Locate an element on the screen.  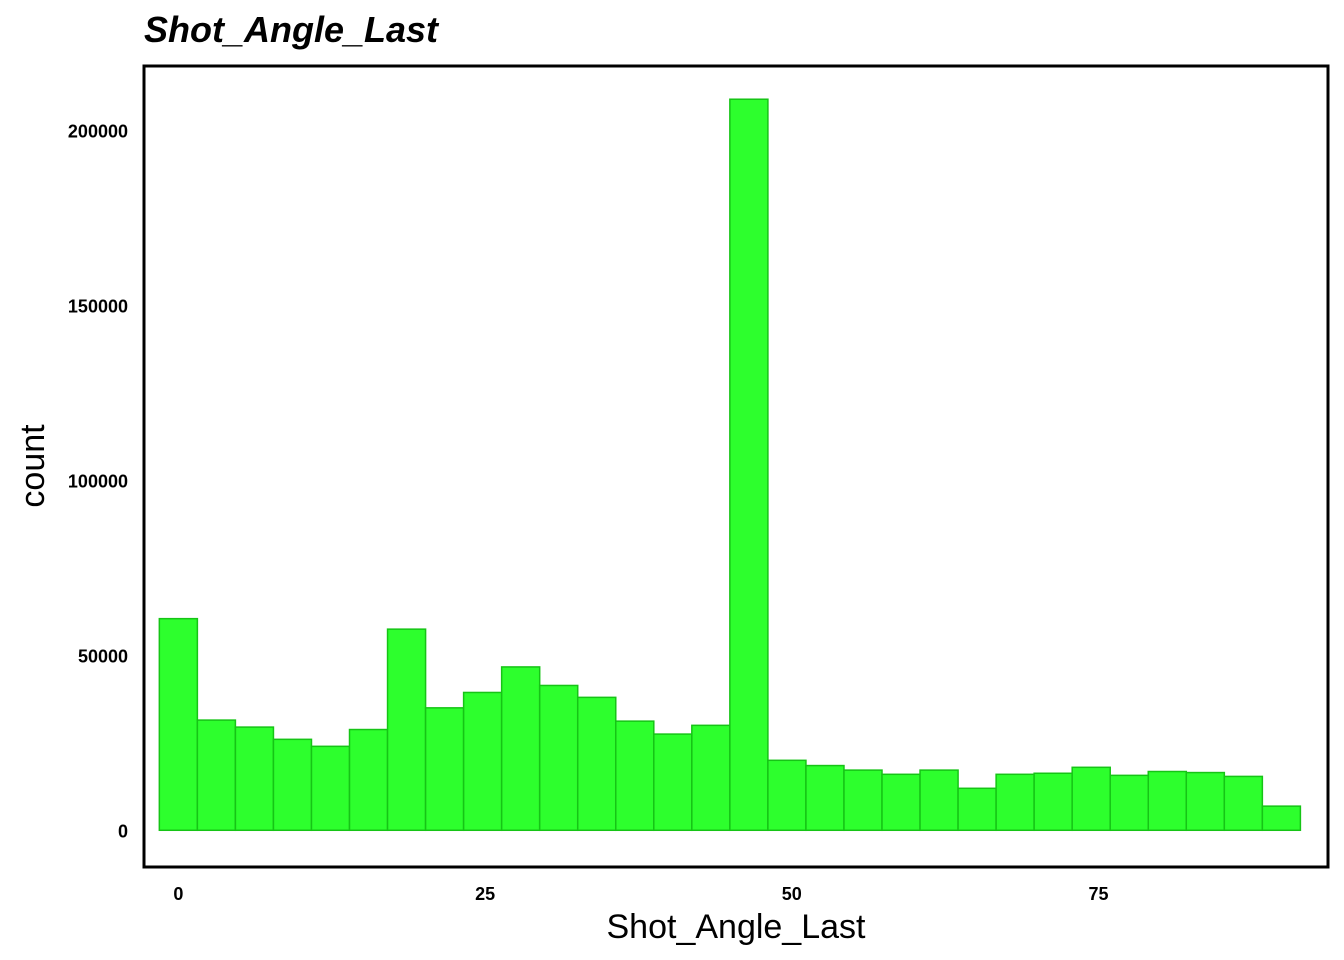
chart-title: Shot_Angle_Last is located at coordinates (292, 29).